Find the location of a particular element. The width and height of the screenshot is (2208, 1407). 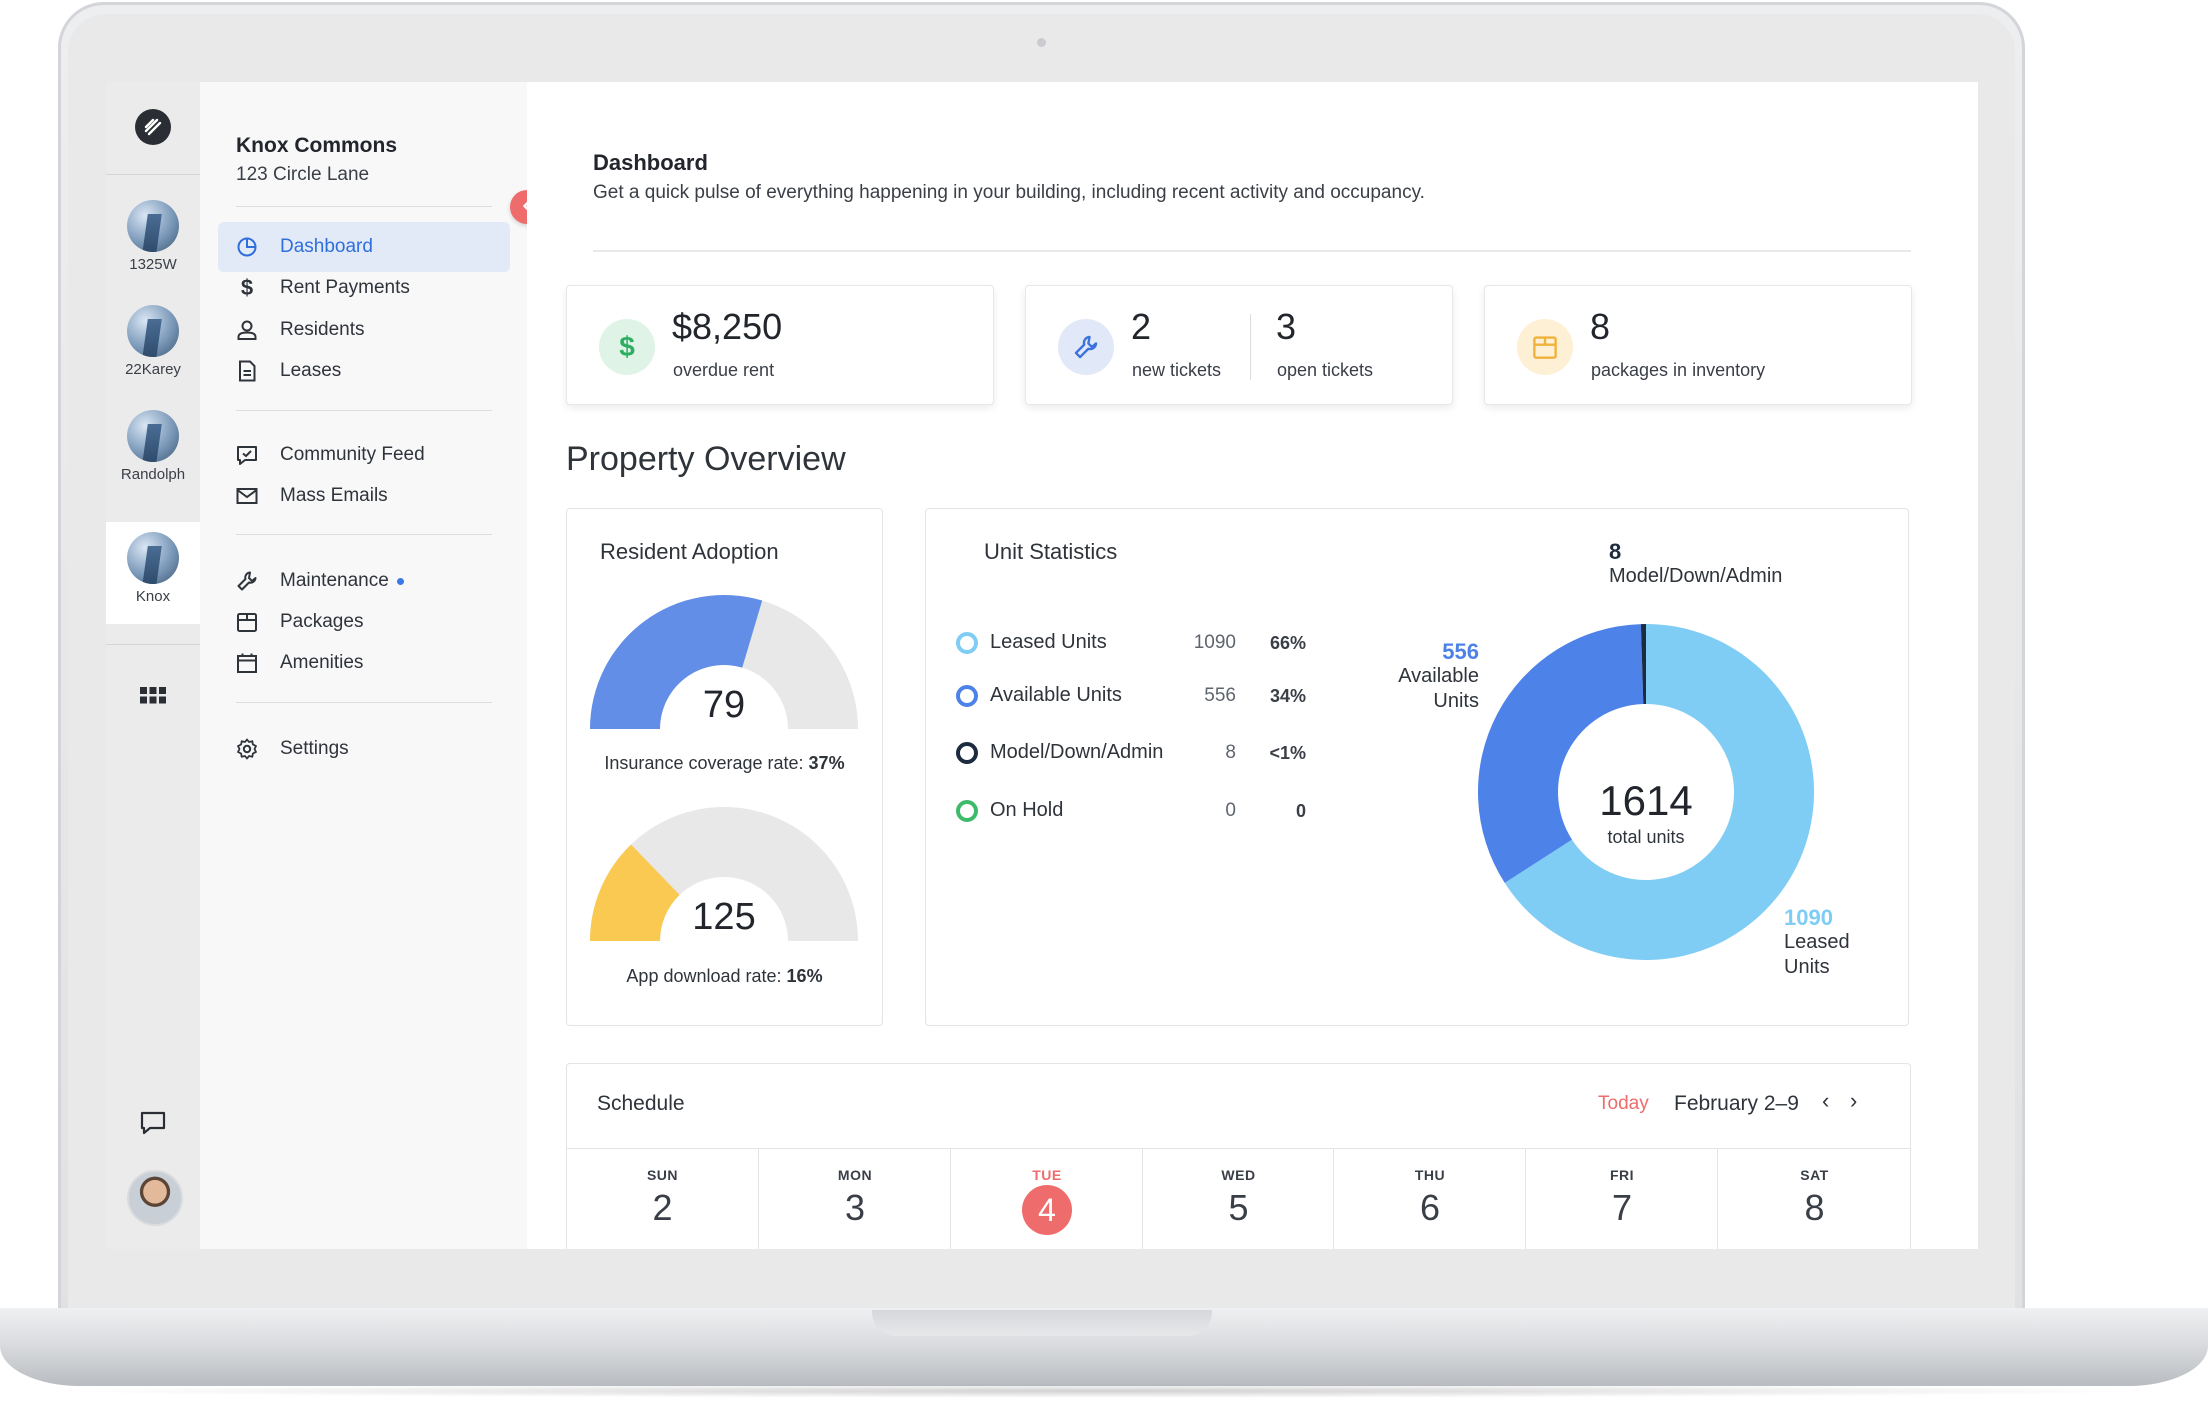

day-column-mon: MON 3 is located at coordinates (854, 1199).